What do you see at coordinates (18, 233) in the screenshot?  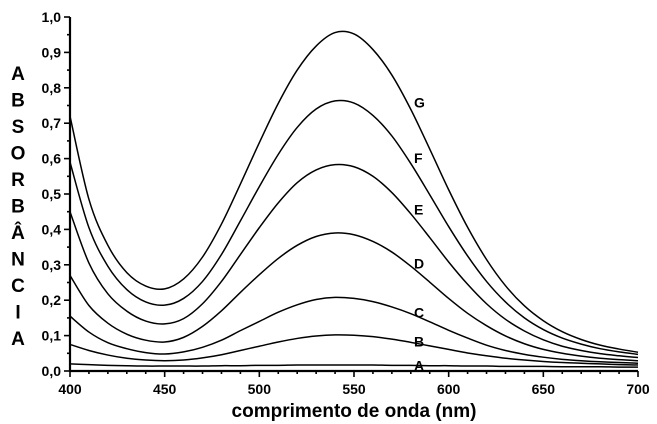 I see `y-axis-title-char: Â` at bounding box center [18, 233].